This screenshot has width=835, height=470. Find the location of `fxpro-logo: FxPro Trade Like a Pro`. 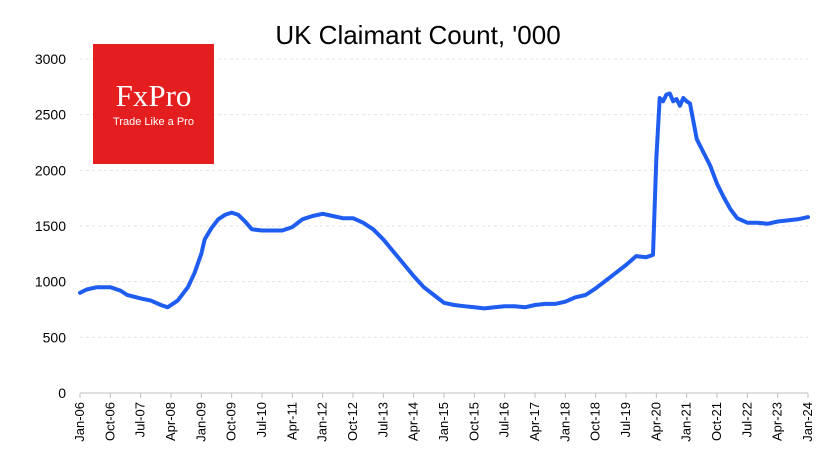

fxpro-logo: FxPro Trade Like a Pro is located at coordinates (153, 104).